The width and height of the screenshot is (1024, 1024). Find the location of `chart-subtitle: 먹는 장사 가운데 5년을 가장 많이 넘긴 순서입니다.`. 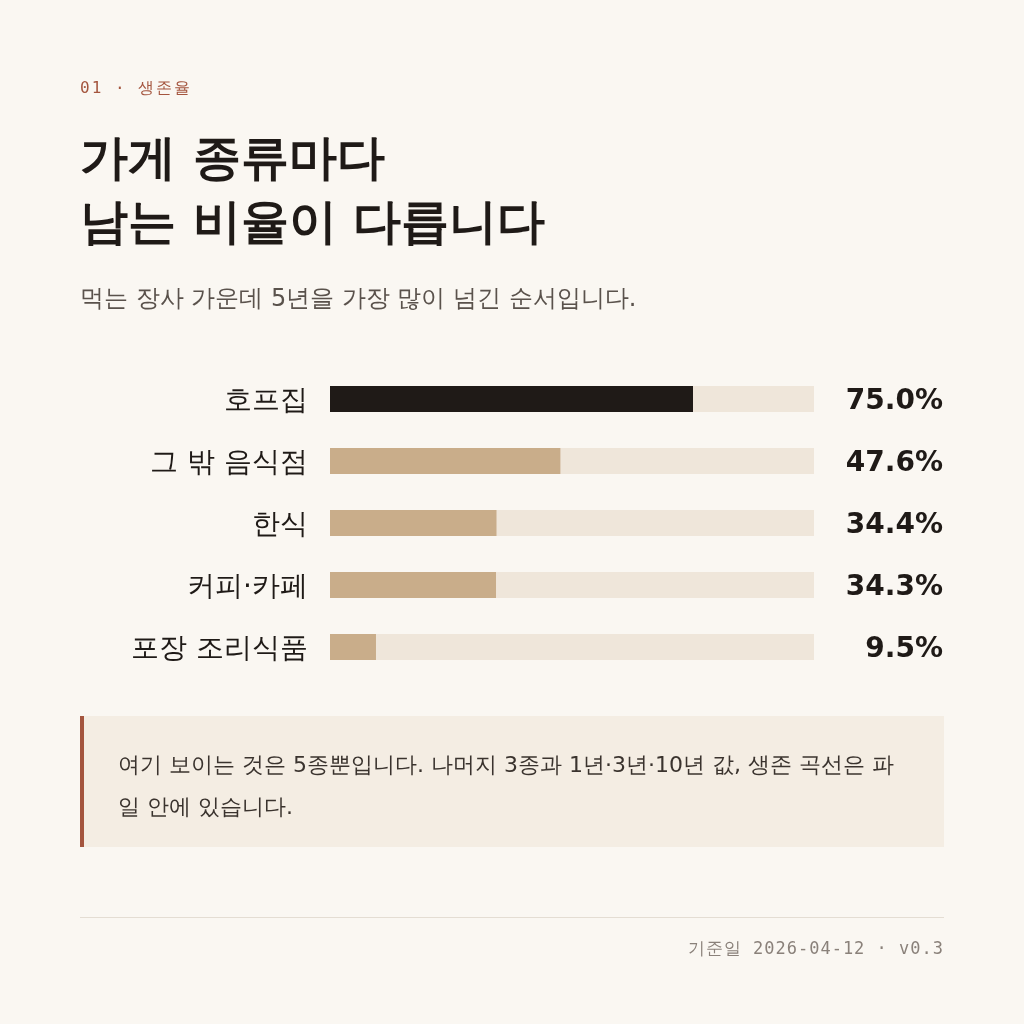

chart-subtitle: 먹는 장사 가운데 5년을 가장 많이 넘긴 순서입니다. is located at coordinates (358, 298).